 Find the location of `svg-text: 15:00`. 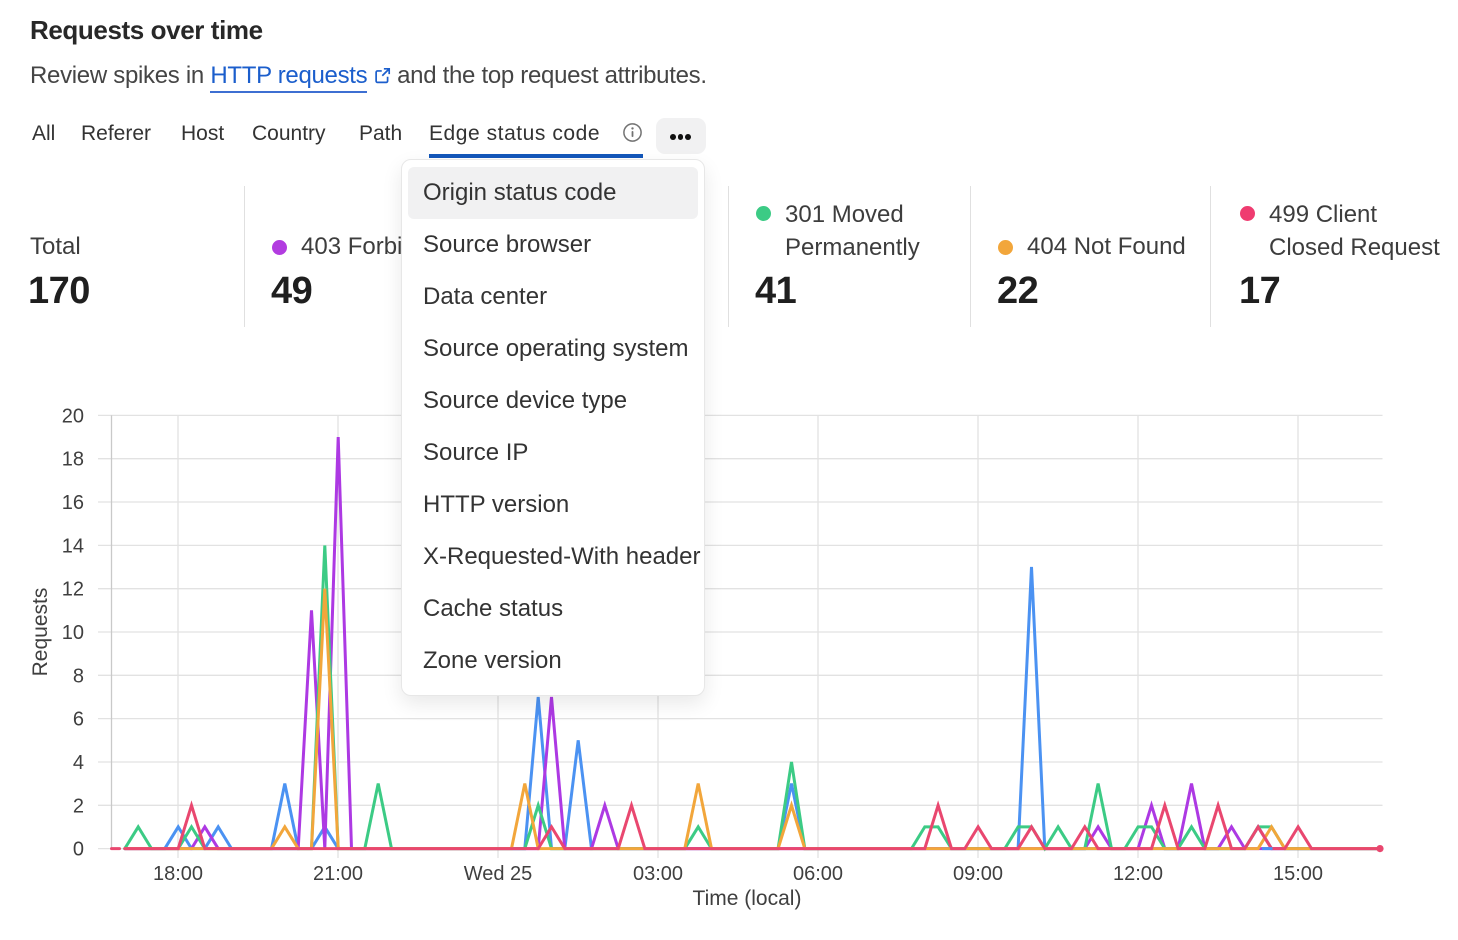

svg-text: 15:00 is located at coordinates (1298, 874).